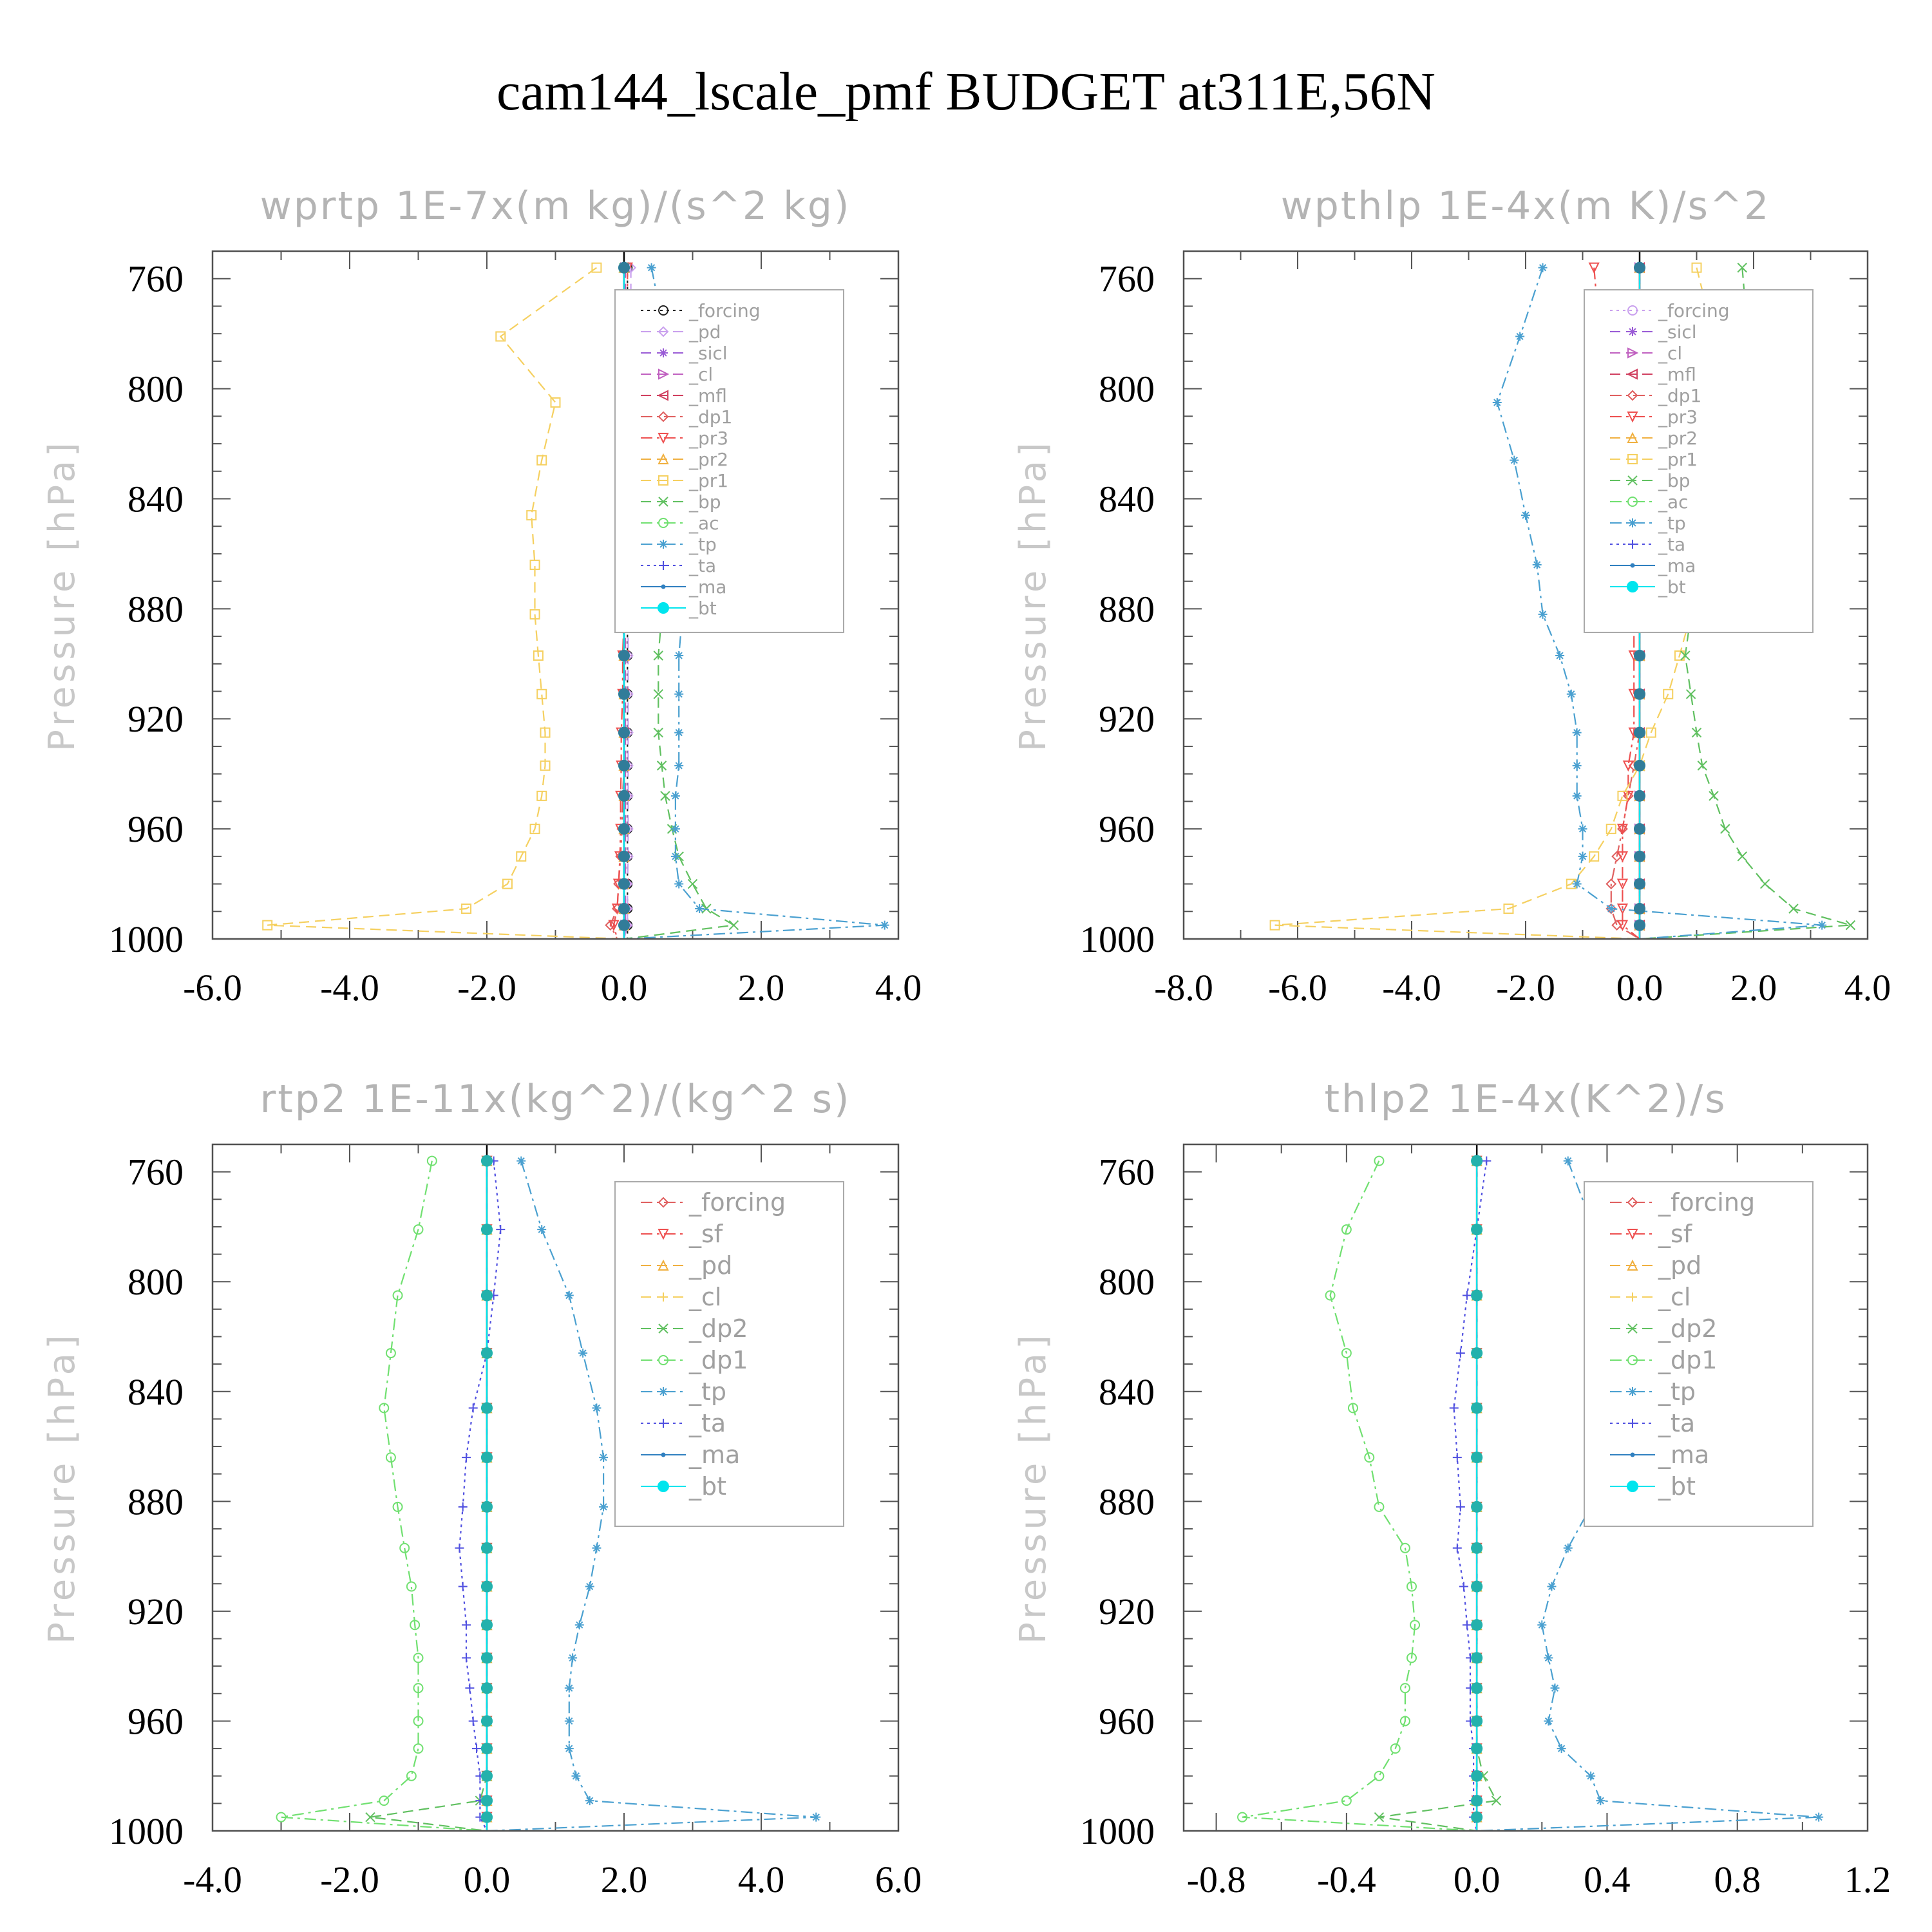  I want to click on figure-title: cam144_lscale_pmf BUDGET at311E,56N, so click(966, 92).